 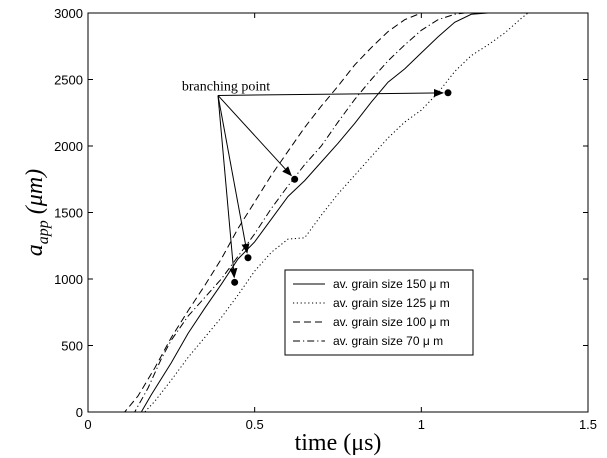 What do you see at coordinates (391, 284) in the screenshot?
I see `legend-label: av. grain size 150 μ m` at bounding box center [391, 284].